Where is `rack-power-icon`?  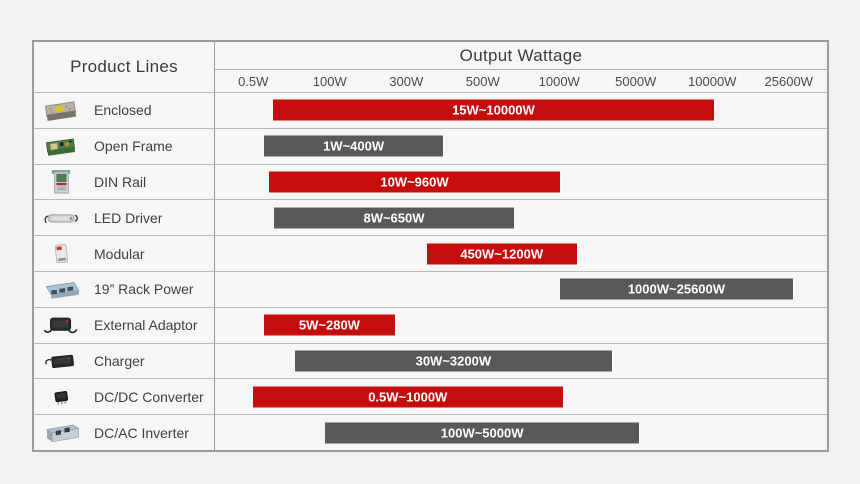 rack-power-icon is located at coordinates (61, 289).